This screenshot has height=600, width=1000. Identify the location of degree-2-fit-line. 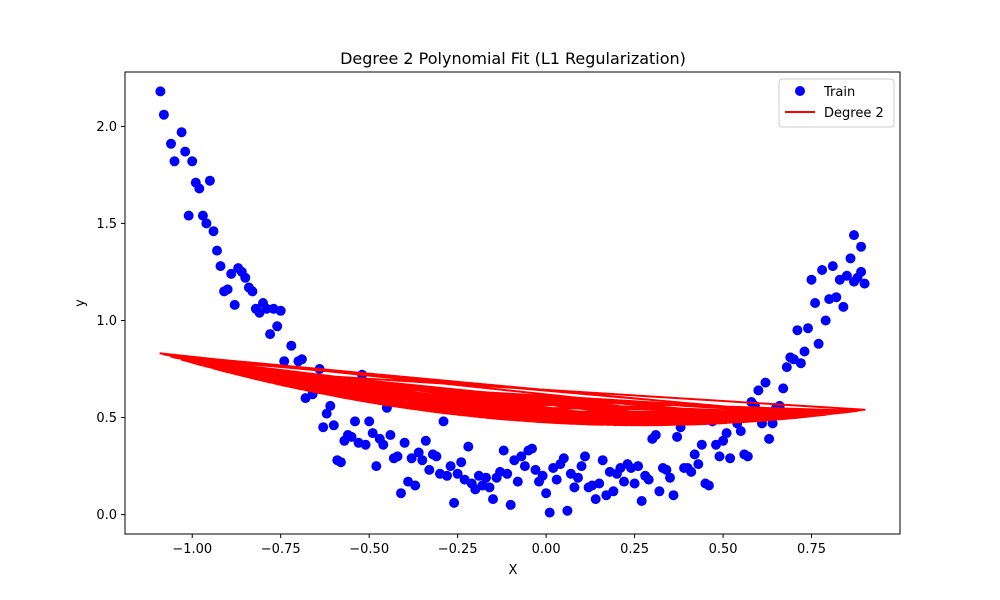
(512, 389).